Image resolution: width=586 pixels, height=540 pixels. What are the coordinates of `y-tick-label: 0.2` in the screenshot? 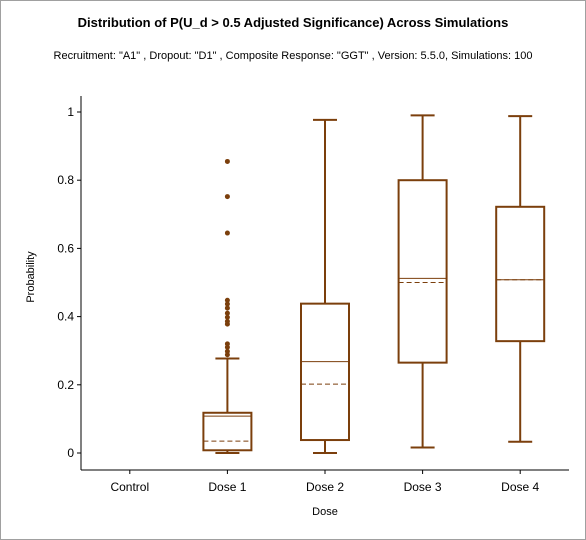 It's located at (65, 385).